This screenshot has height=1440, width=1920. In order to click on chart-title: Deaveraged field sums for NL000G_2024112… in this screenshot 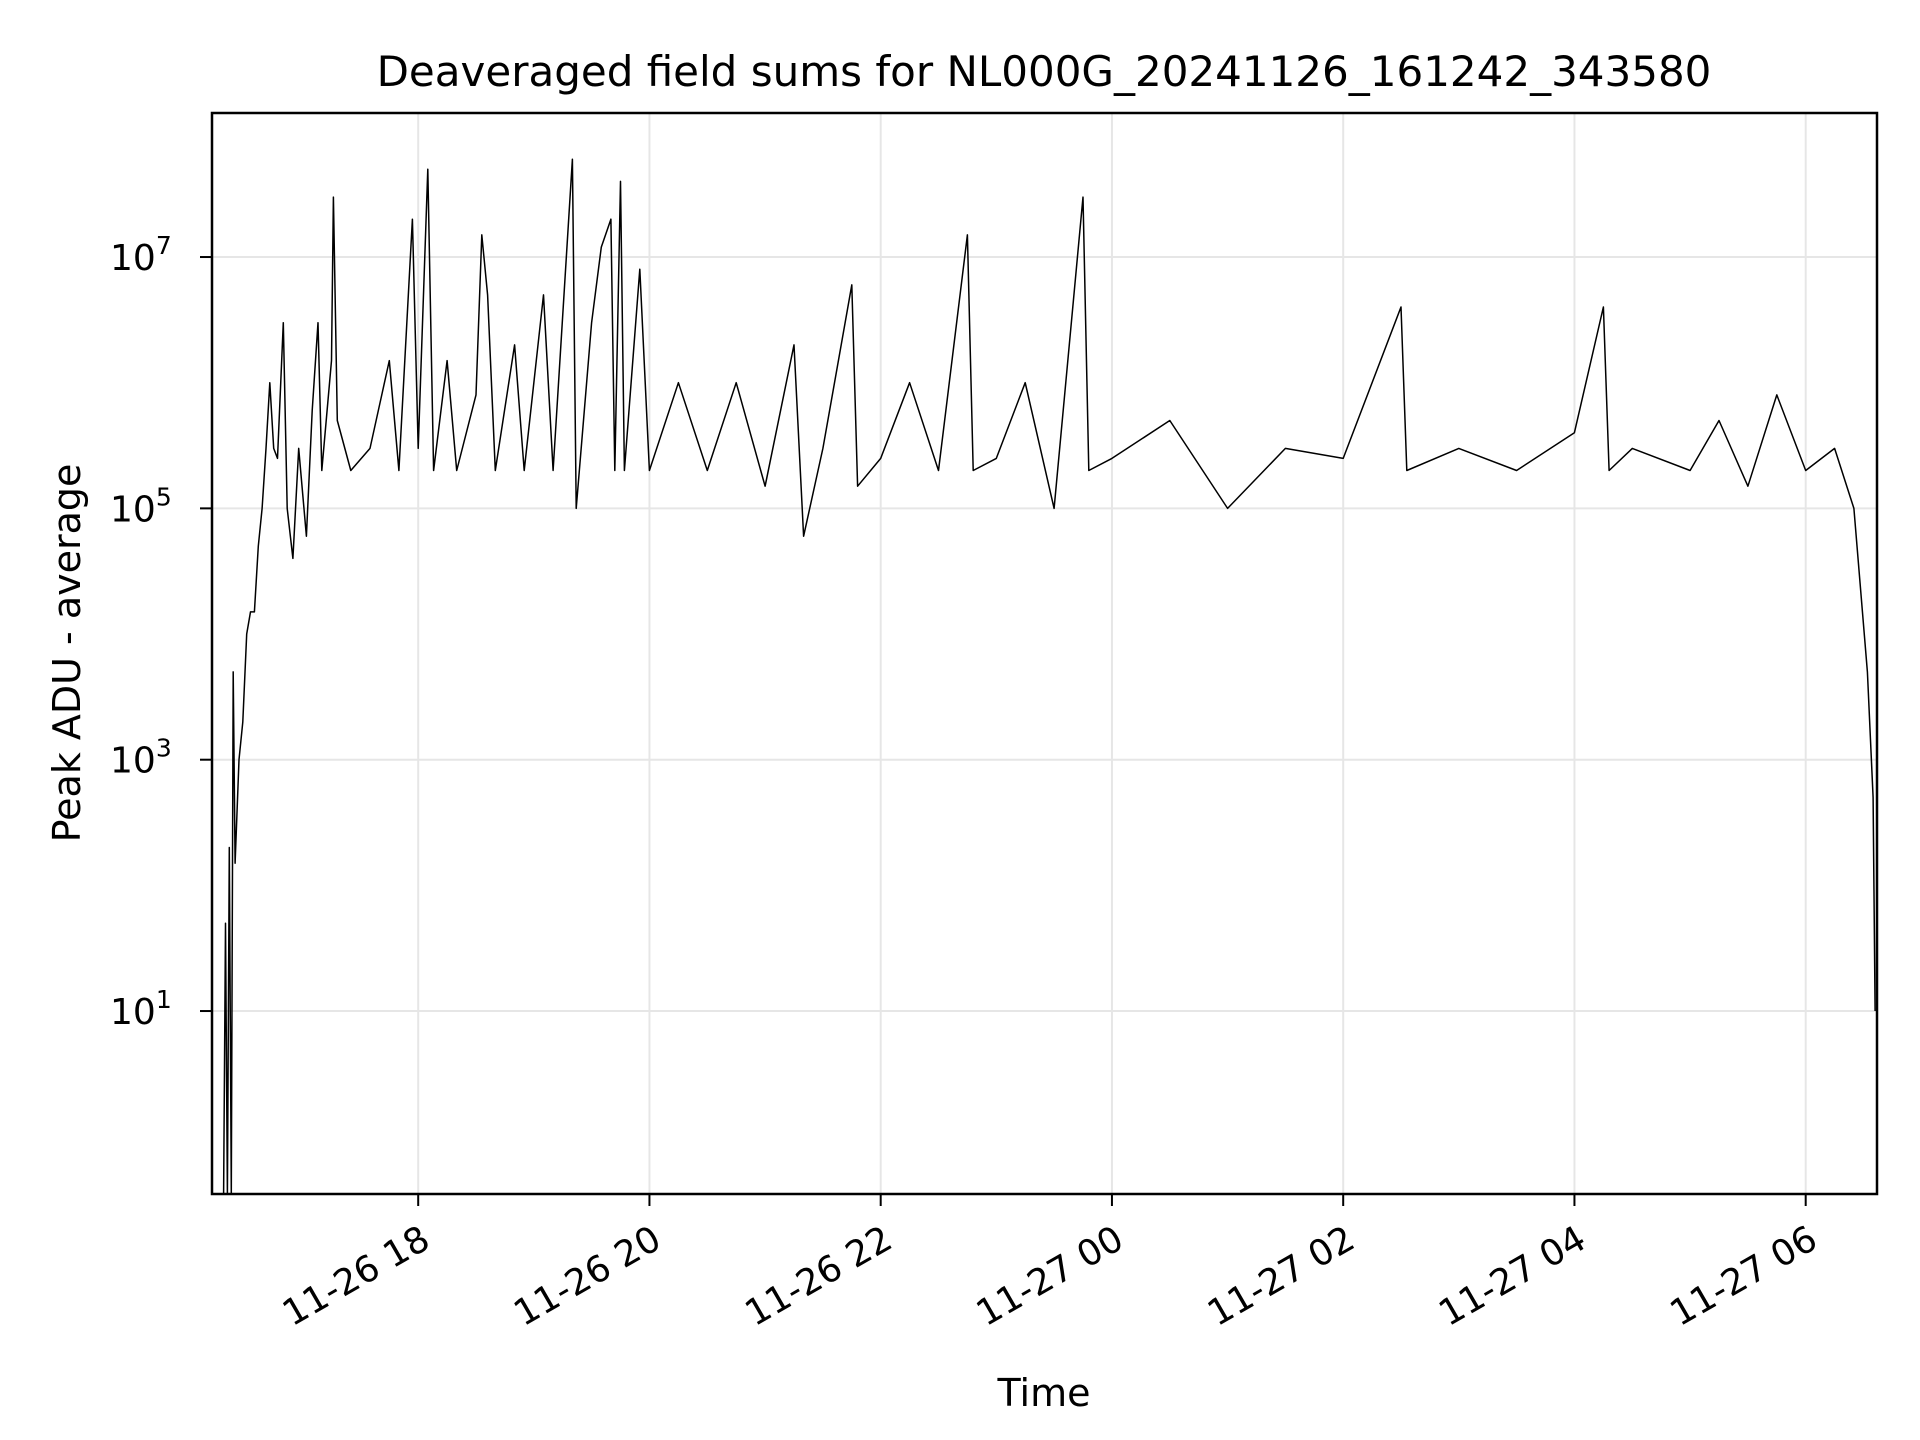, I will do `click(1044, 71)`.